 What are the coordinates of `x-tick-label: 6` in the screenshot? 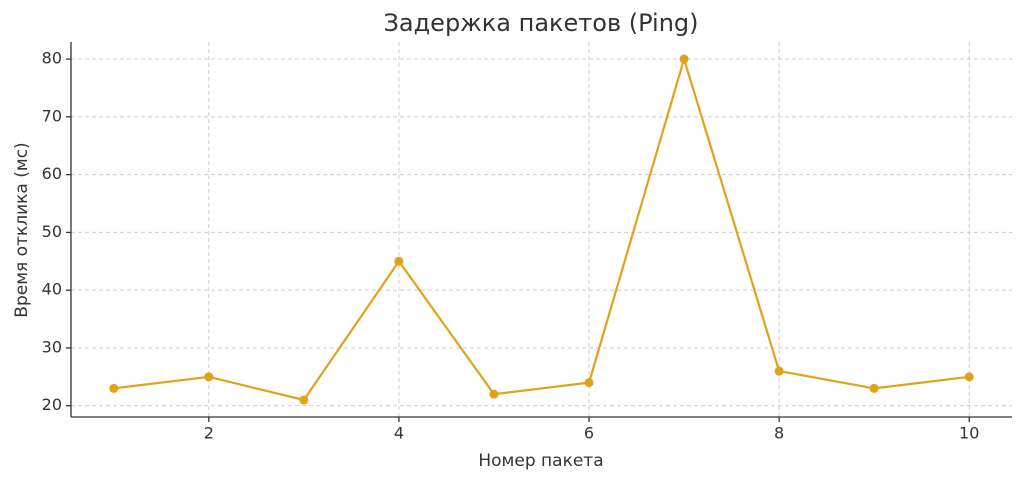 It's located at (589, 433).